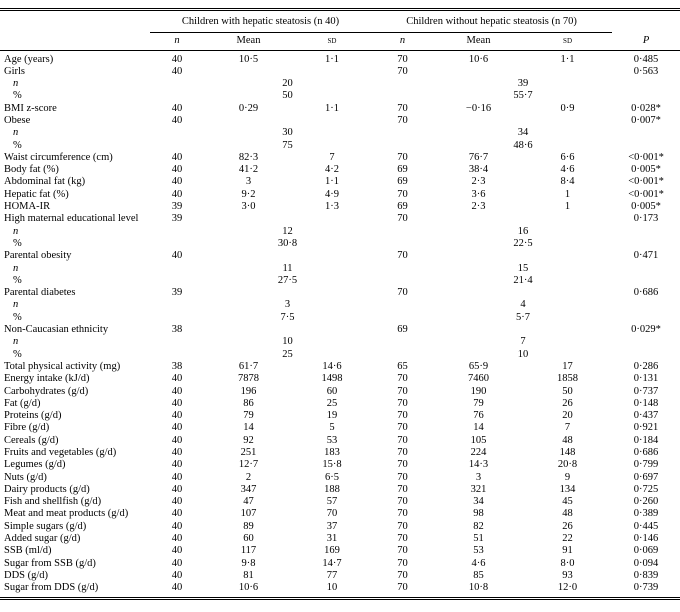  Describe the element at coordinates (646, 41) in the screenshot. I see `col-header-p: P` at that location.